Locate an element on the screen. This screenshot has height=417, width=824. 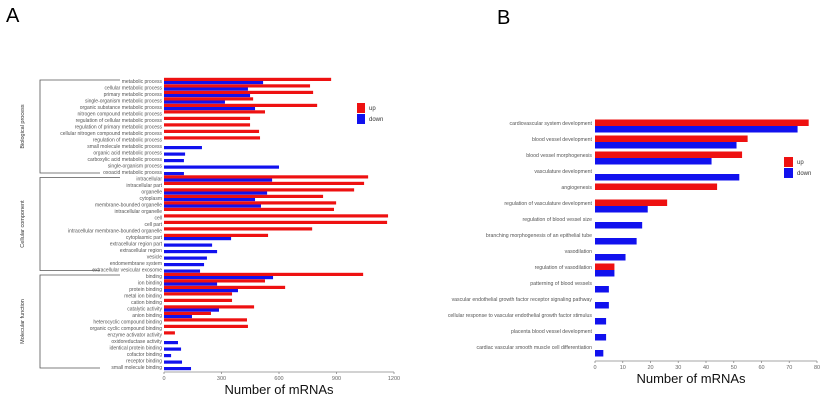
category-label: cellular metabolic process is located at coordinates (133, 88).